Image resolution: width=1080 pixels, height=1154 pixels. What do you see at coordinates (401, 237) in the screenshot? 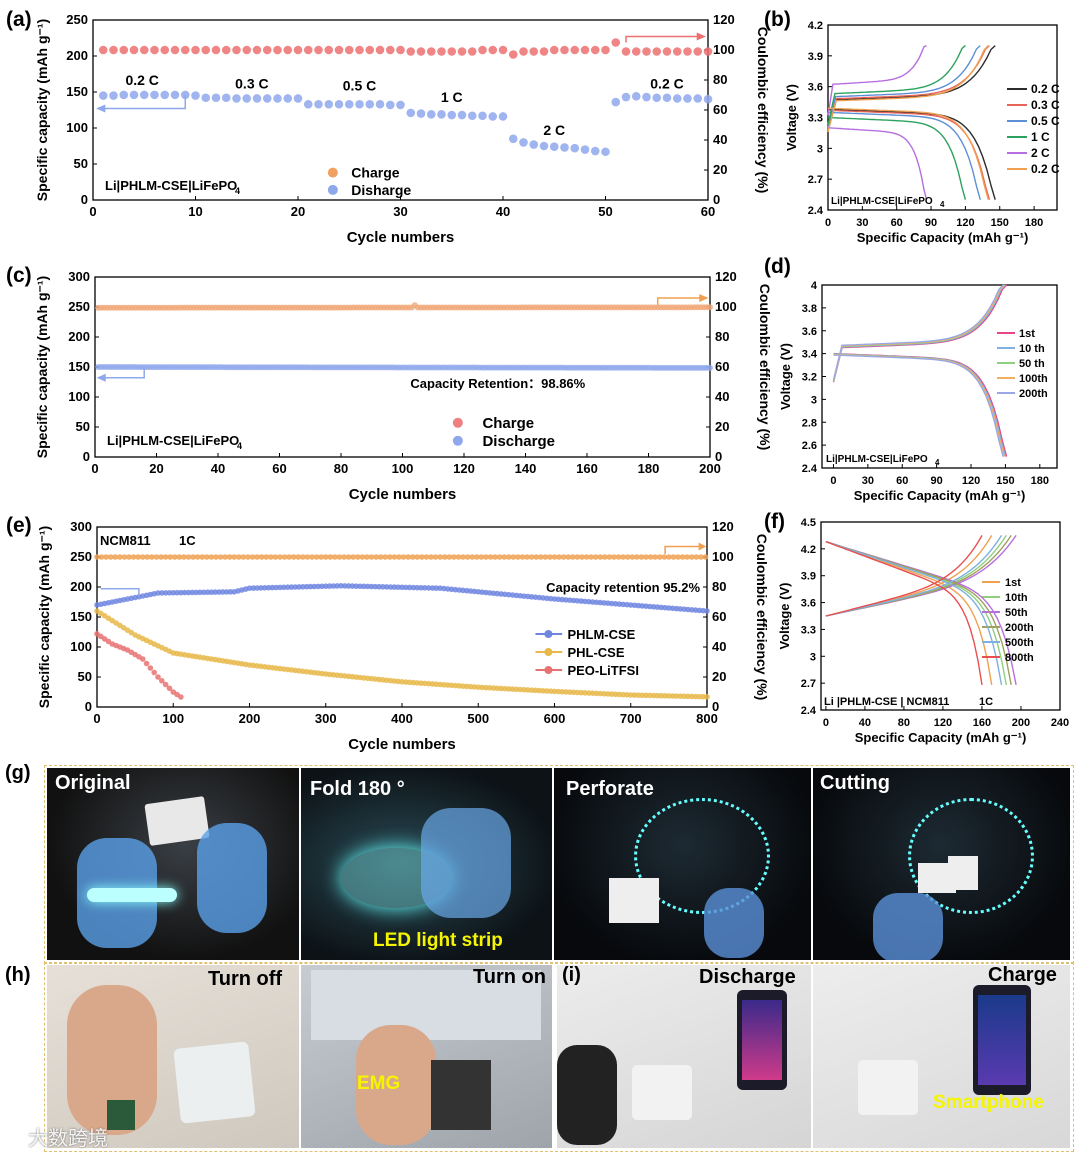
I see `x-axis-label-a: Cycle numbers` at bounding box center [401, 237].